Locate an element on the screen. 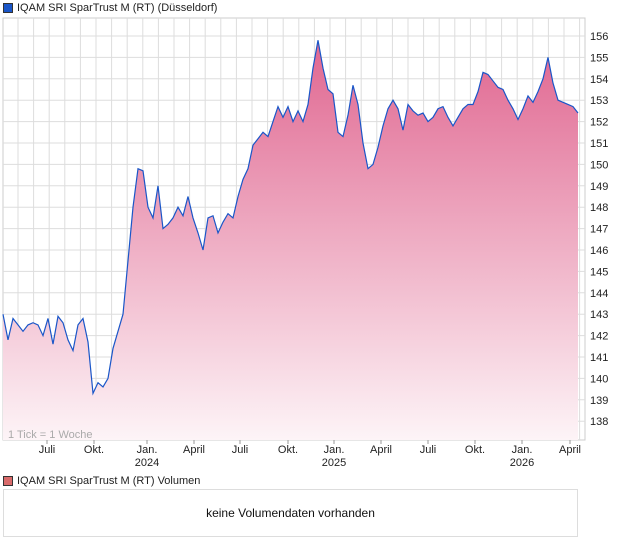  price-swatch-icon is located at coordinates (8, 8).